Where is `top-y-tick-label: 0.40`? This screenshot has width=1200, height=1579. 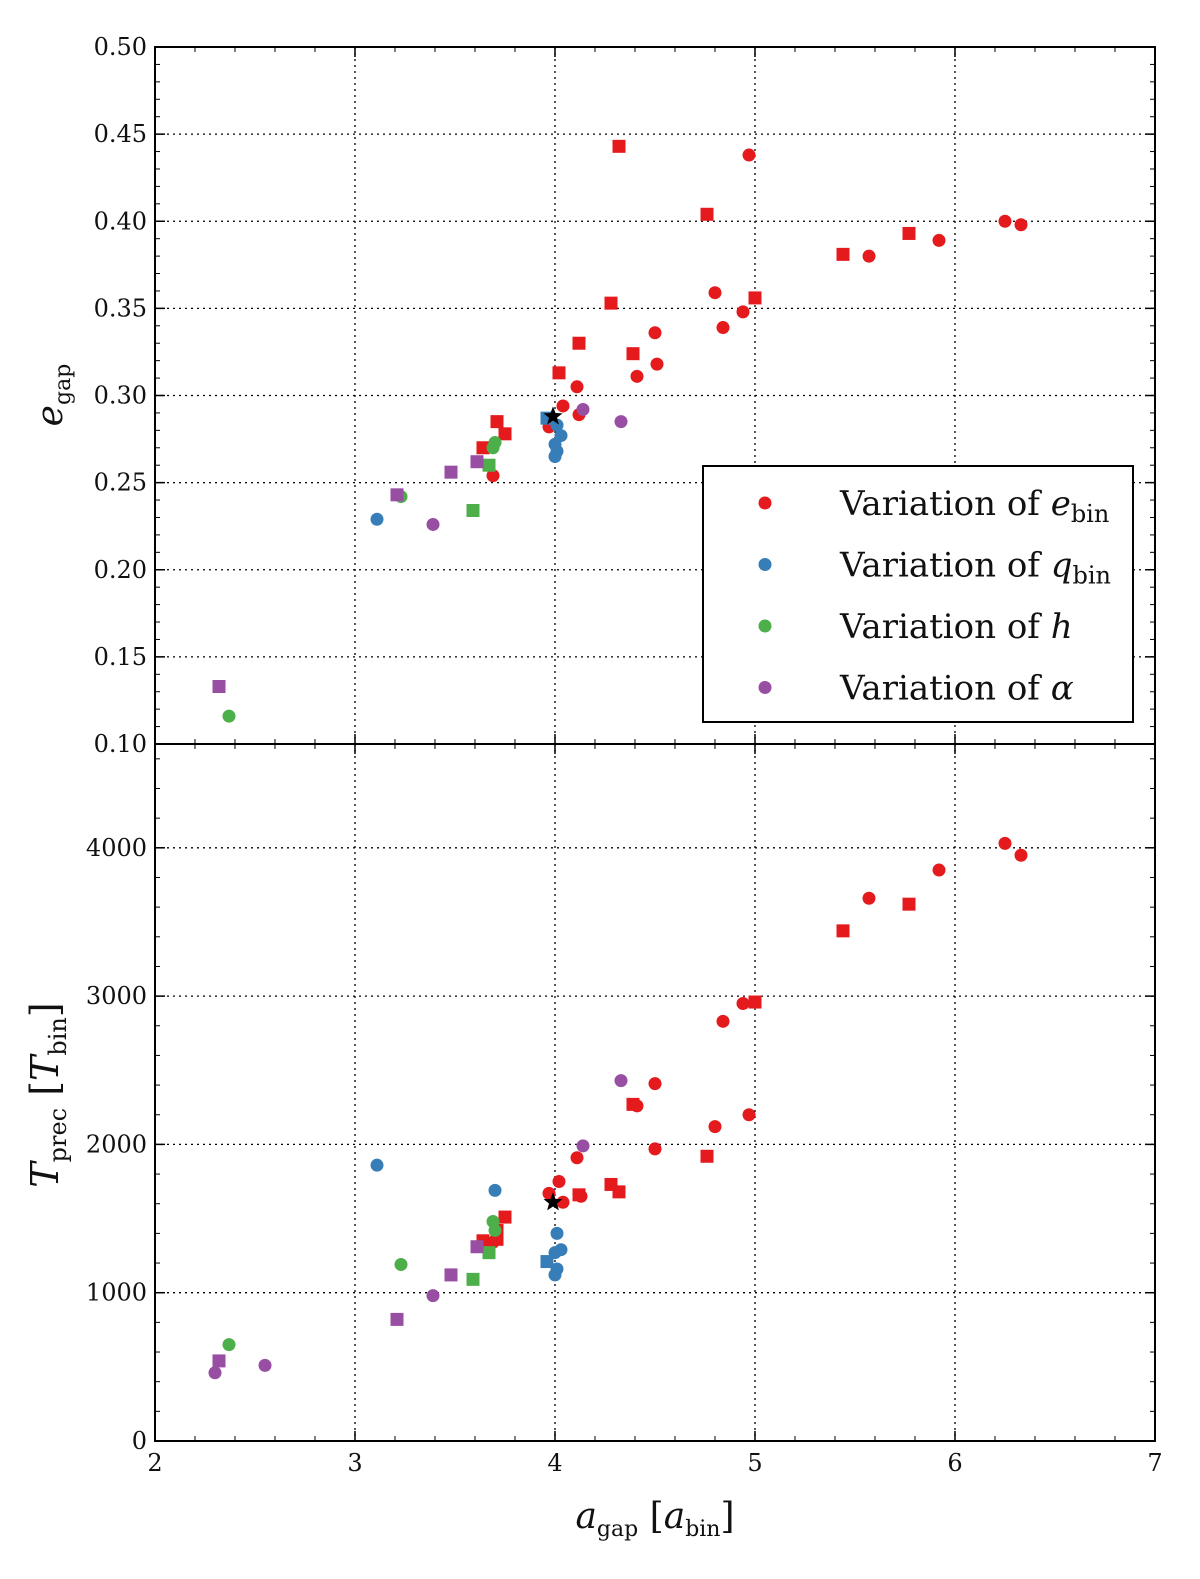
top-y-tick-label: 0.40 is located at coordinates (120, 221).